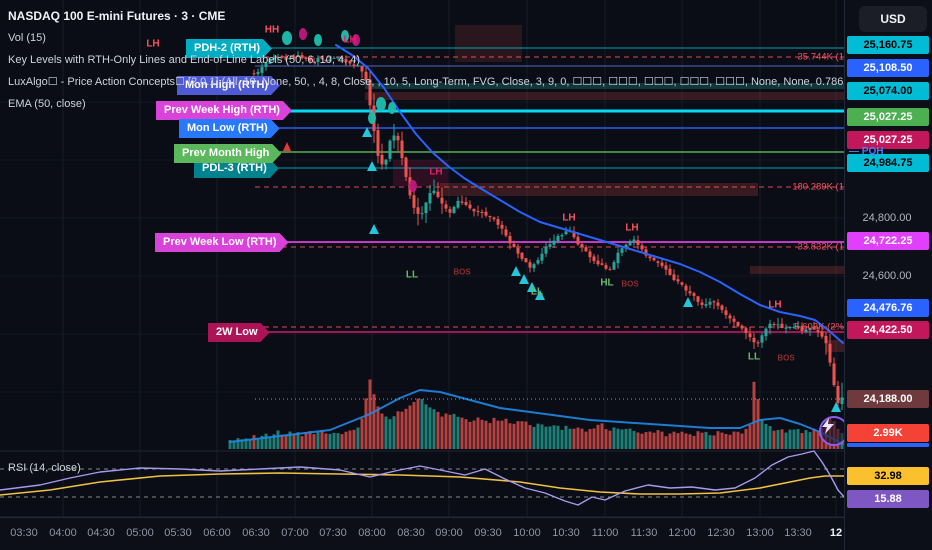 The width and height of the screenshot is (932, 550). What do you see at coordinates (333, 533) in the screenshot?
I see `time-tick: 07:30` at bounding box center [333, 533].